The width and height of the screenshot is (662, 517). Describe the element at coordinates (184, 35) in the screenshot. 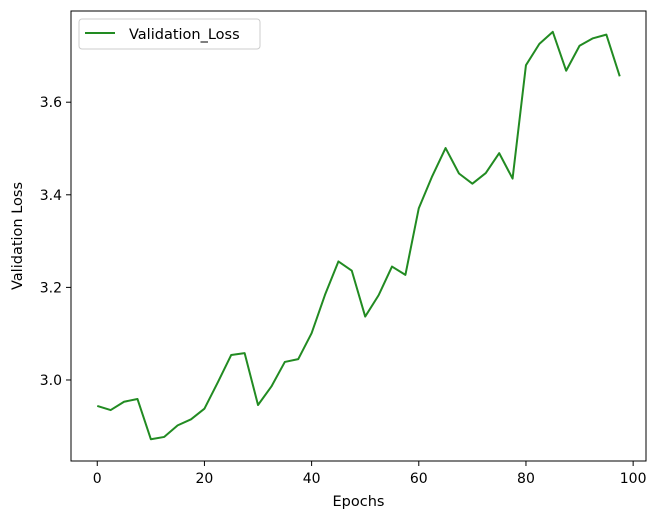

I see `legend-label: Validation_Loss` at that location.